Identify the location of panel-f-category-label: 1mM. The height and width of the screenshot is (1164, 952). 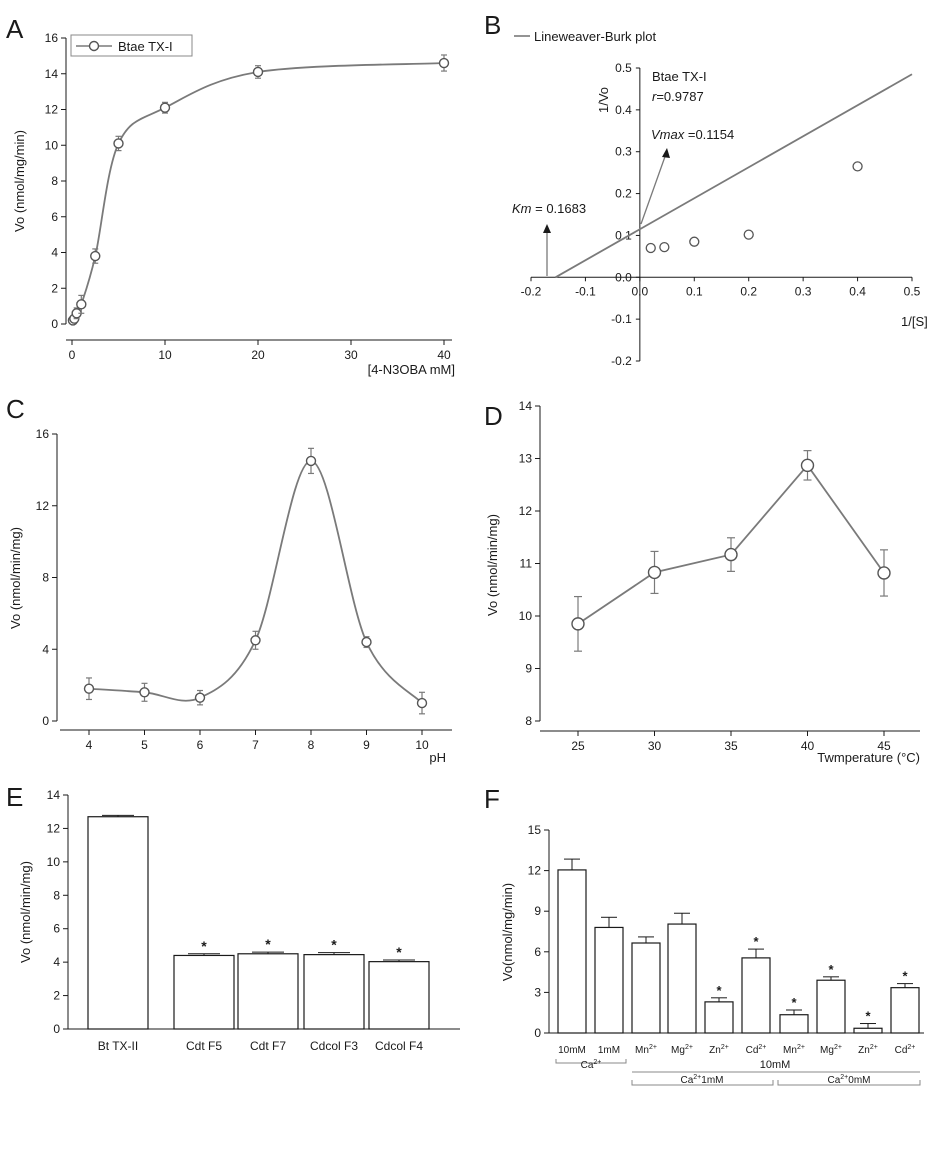
(609, 1050).